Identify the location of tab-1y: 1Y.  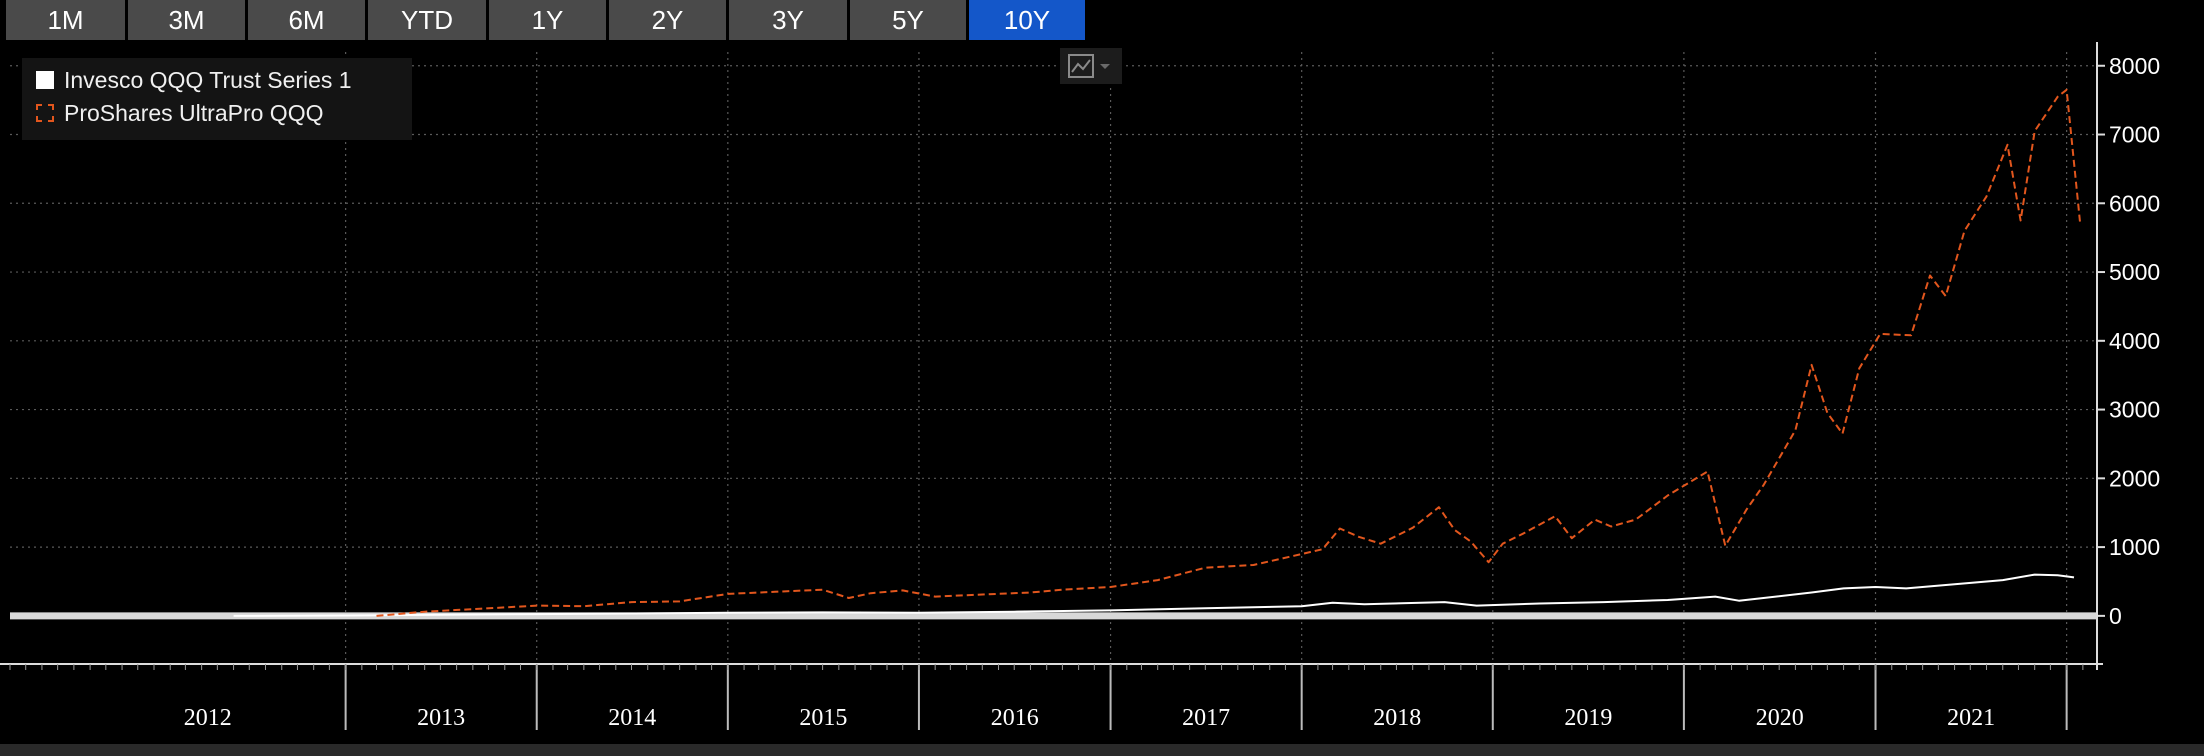
(547, 20).